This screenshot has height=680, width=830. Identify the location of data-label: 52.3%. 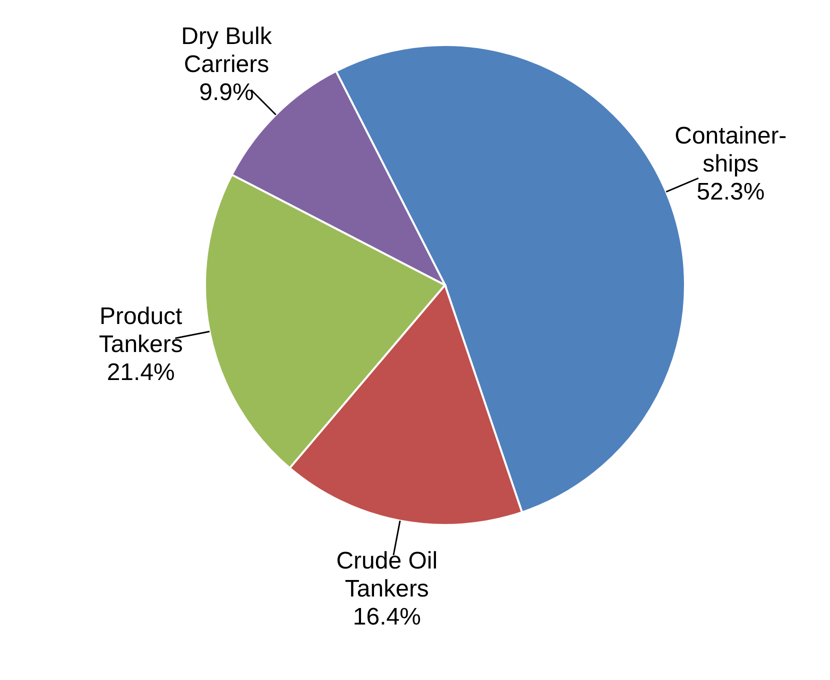
(730, 192).